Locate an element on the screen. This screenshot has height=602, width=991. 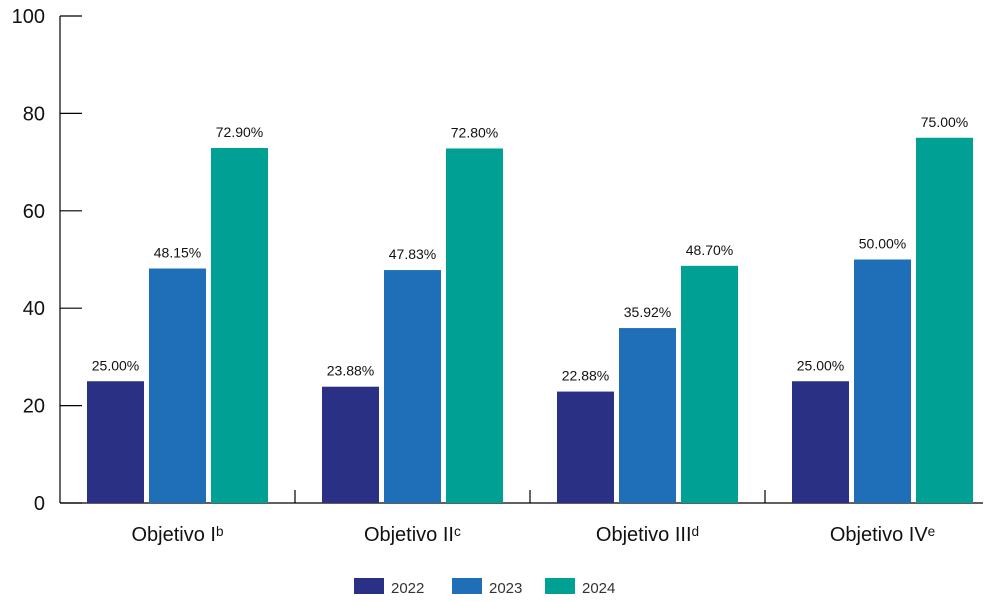
y-tick-label: 20 is located at coordinates (34, 407).